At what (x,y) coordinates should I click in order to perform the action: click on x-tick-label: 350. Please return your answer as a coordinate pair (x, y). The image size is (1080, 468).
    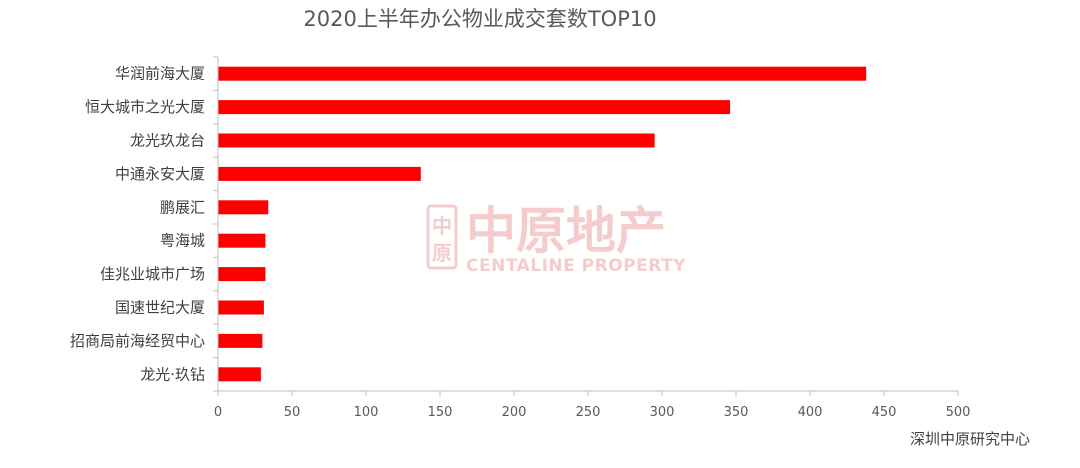
    Looking at the image, I should click on (736, 412).